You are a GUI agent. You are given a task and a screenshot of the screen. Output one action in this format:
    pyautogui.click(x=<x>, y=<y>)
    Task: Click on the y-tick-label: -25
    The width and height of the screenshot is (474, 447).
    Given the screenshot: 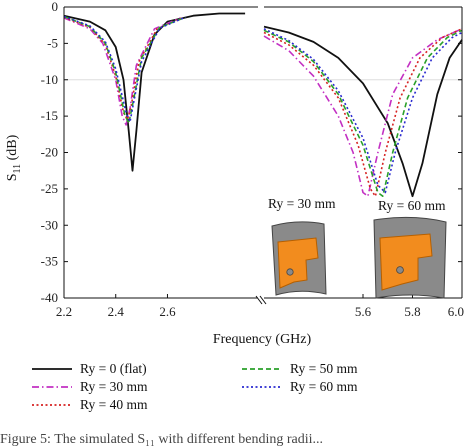 What is the action you would take?
    pyautogui.click(x=49, y=188)
    